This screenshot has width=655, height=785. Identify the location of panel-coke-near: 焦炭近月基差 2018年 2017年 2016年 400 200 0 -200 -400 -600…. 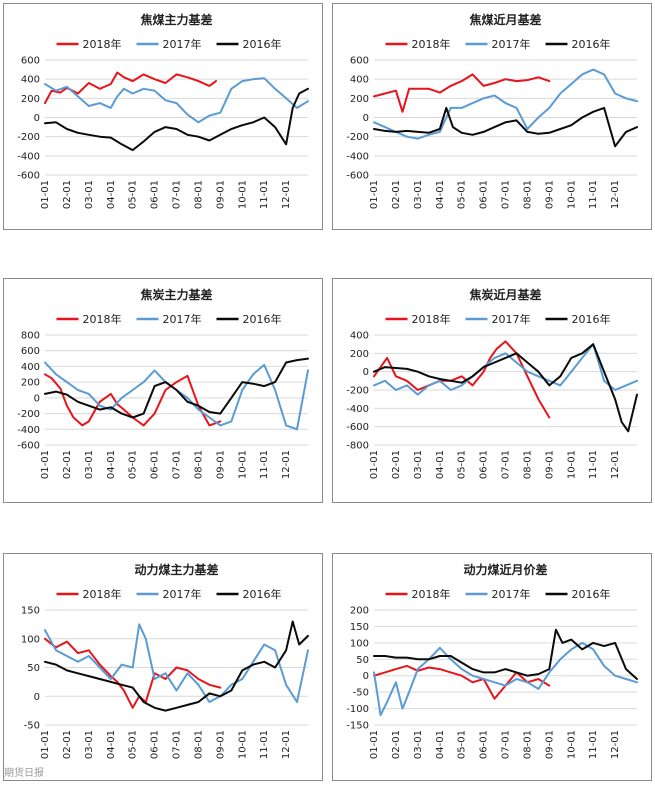
(492, 390).